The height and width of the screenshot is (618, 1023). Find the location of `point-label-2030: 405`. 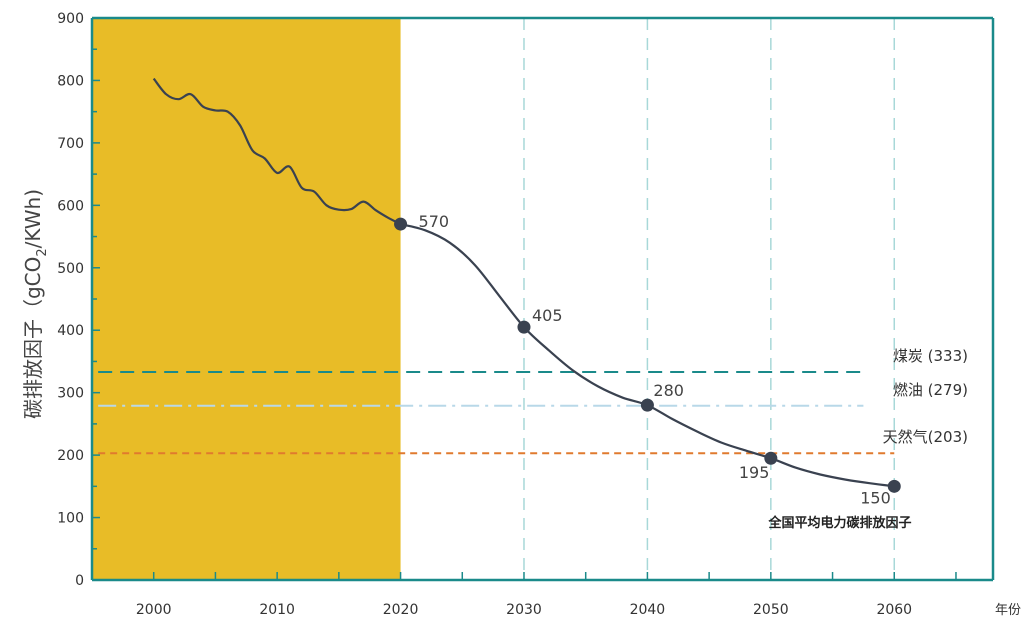

point-label-2030: 405 is located at coordinates (547, 315).